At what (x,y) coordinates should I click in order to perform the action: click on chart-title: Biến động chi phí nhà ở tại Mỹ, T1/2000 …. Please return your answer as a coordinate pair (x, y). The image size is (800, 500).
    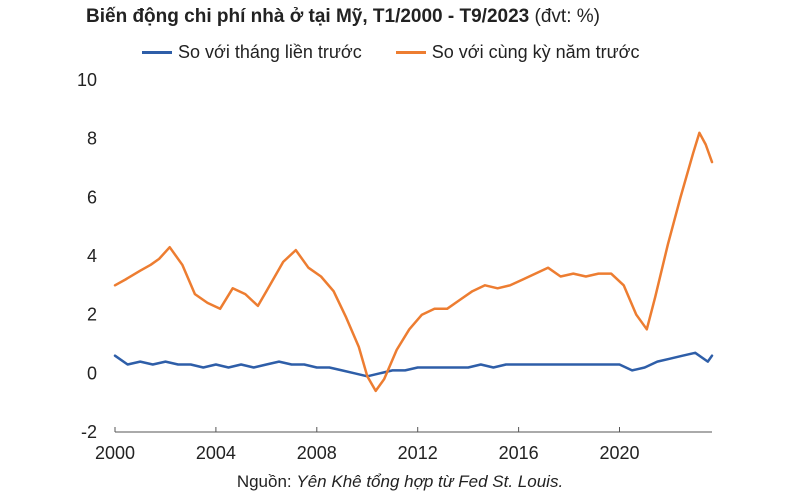
    Looking at the image, I should click on (343, 17).